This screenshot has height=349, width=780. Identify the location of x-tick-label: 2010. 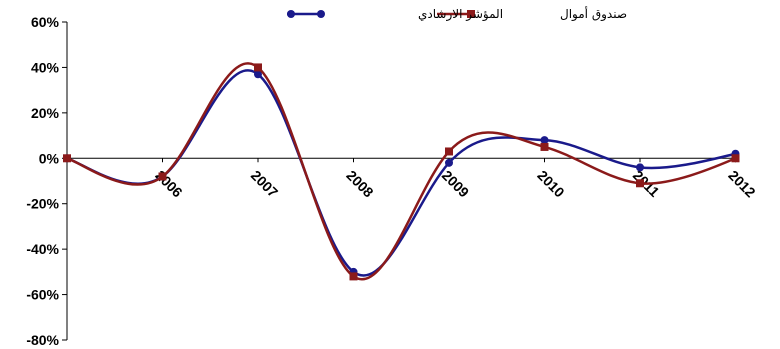
(550, 183).